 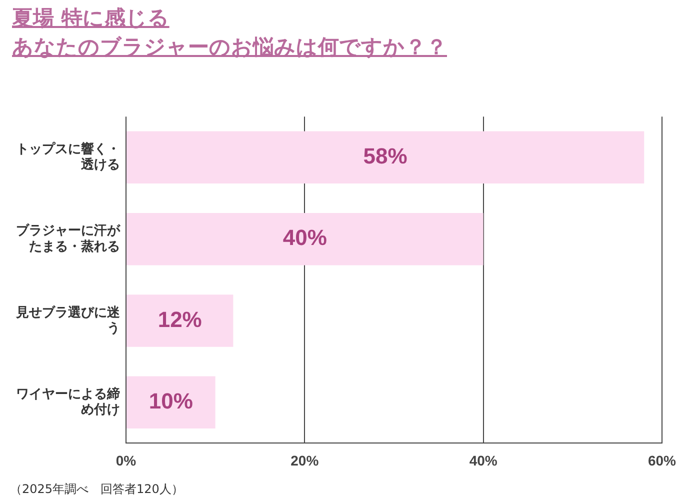 I want to click on y-tick-label: ワイヤーによる締め付け, so click(x=68, y=402).